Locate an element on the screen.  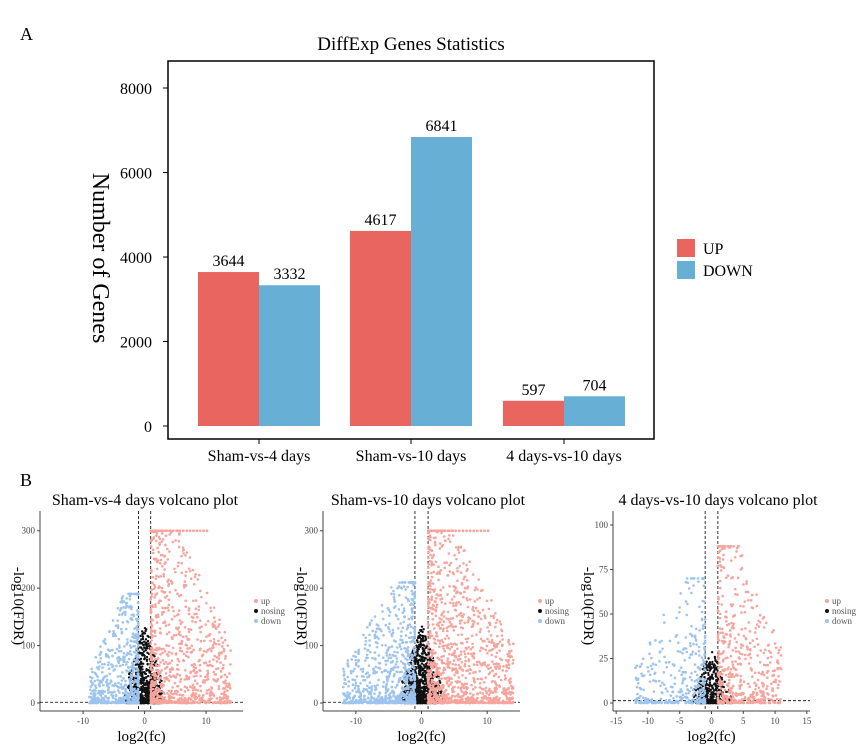
bar-chart-ylabel: Number of Genes is located at coordinates (100, 258).